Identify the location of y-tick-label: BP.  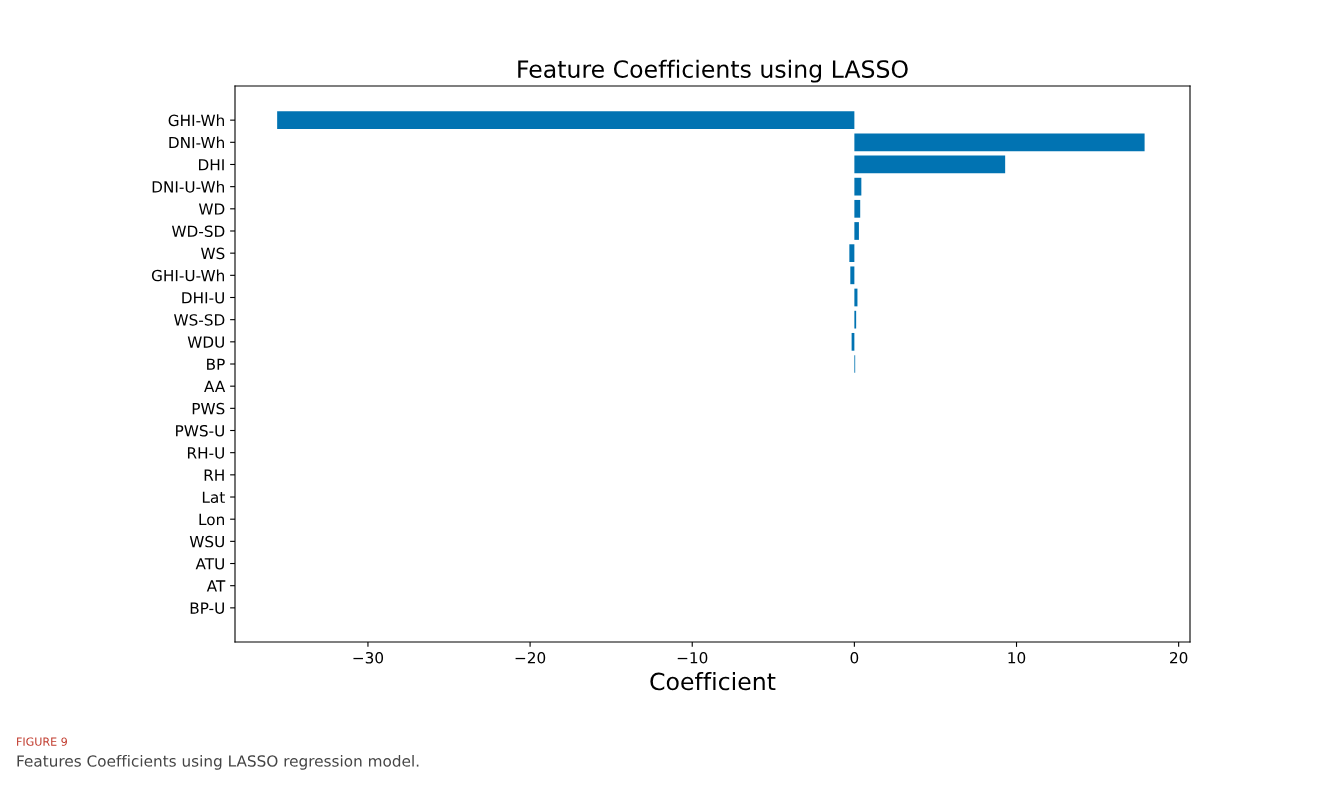
(216, 364).